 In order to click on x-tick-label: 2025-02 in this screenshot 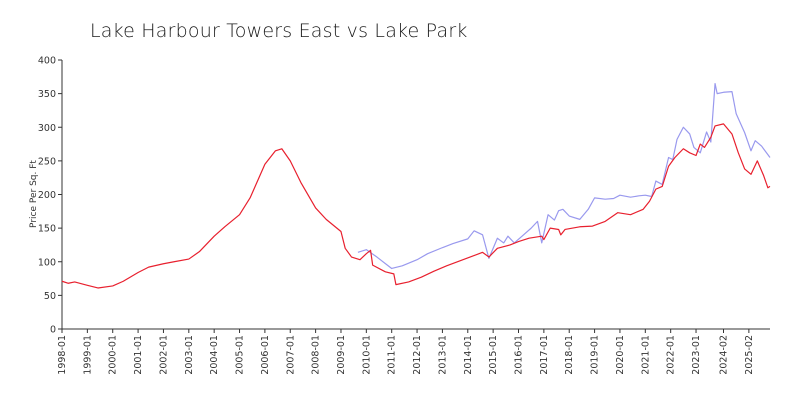, I will do `click(749, 355)`.